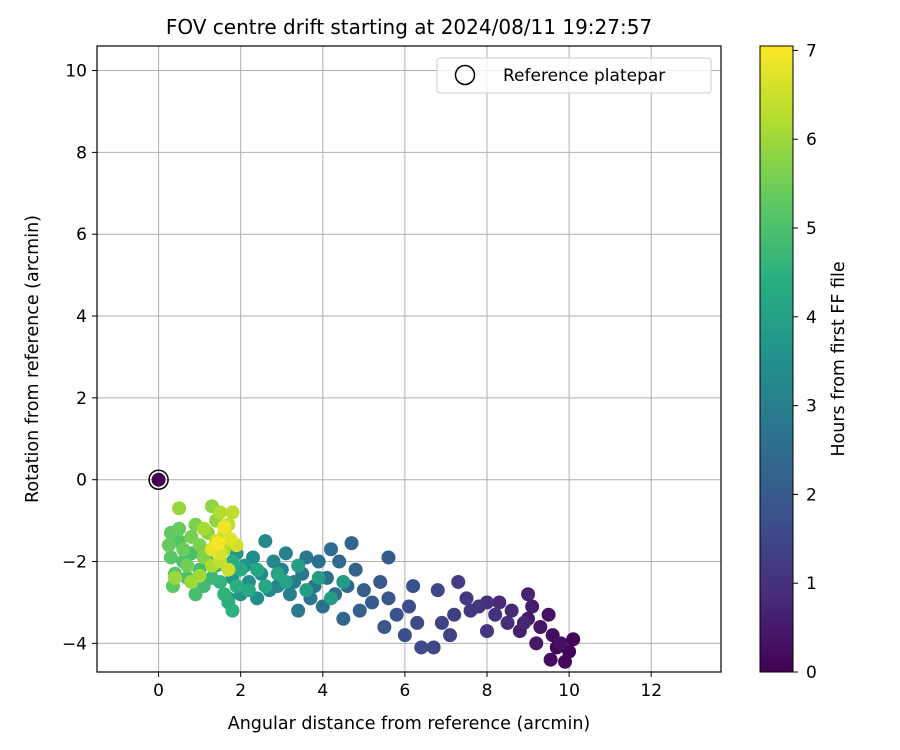  What do you see at coordinates (81, 153) in the screenshot?
I see `y-tick-label: 8` at bounding box center [81, 153].